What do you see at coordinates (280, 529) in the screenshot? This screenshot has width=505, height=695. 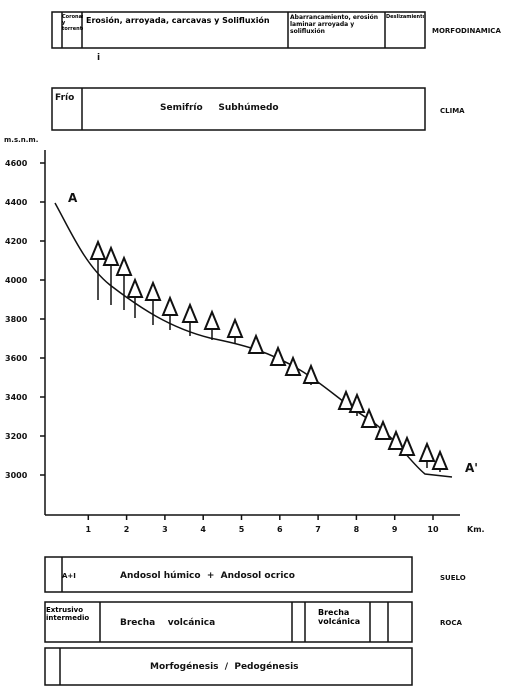 I see `x-tick-label: 6` at bounding box center [280, 529].